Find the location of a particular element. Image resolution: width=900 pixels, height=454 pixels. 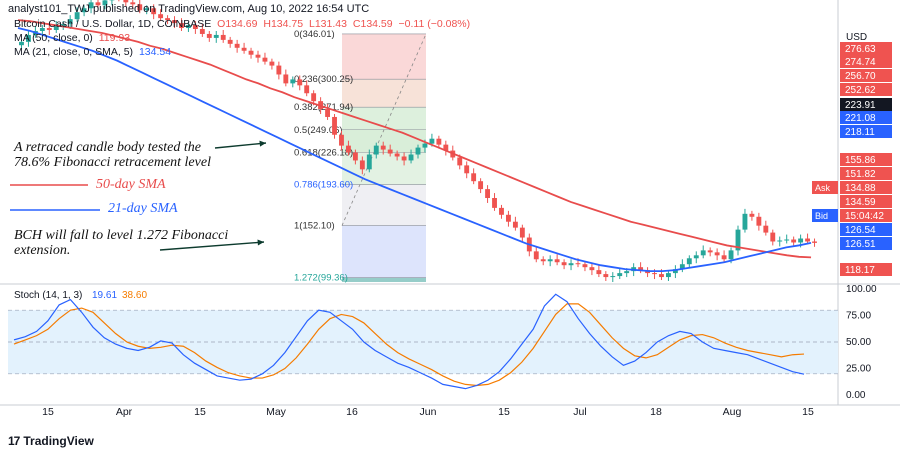

fib-level-label: 1.272(99.36) is located at coordinates (321, 278).